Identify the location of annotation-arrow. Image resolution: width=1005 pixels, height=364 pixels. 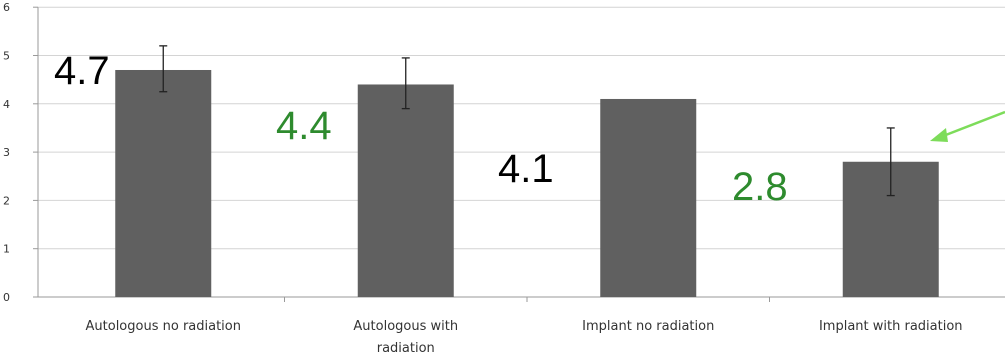
(967, 126).